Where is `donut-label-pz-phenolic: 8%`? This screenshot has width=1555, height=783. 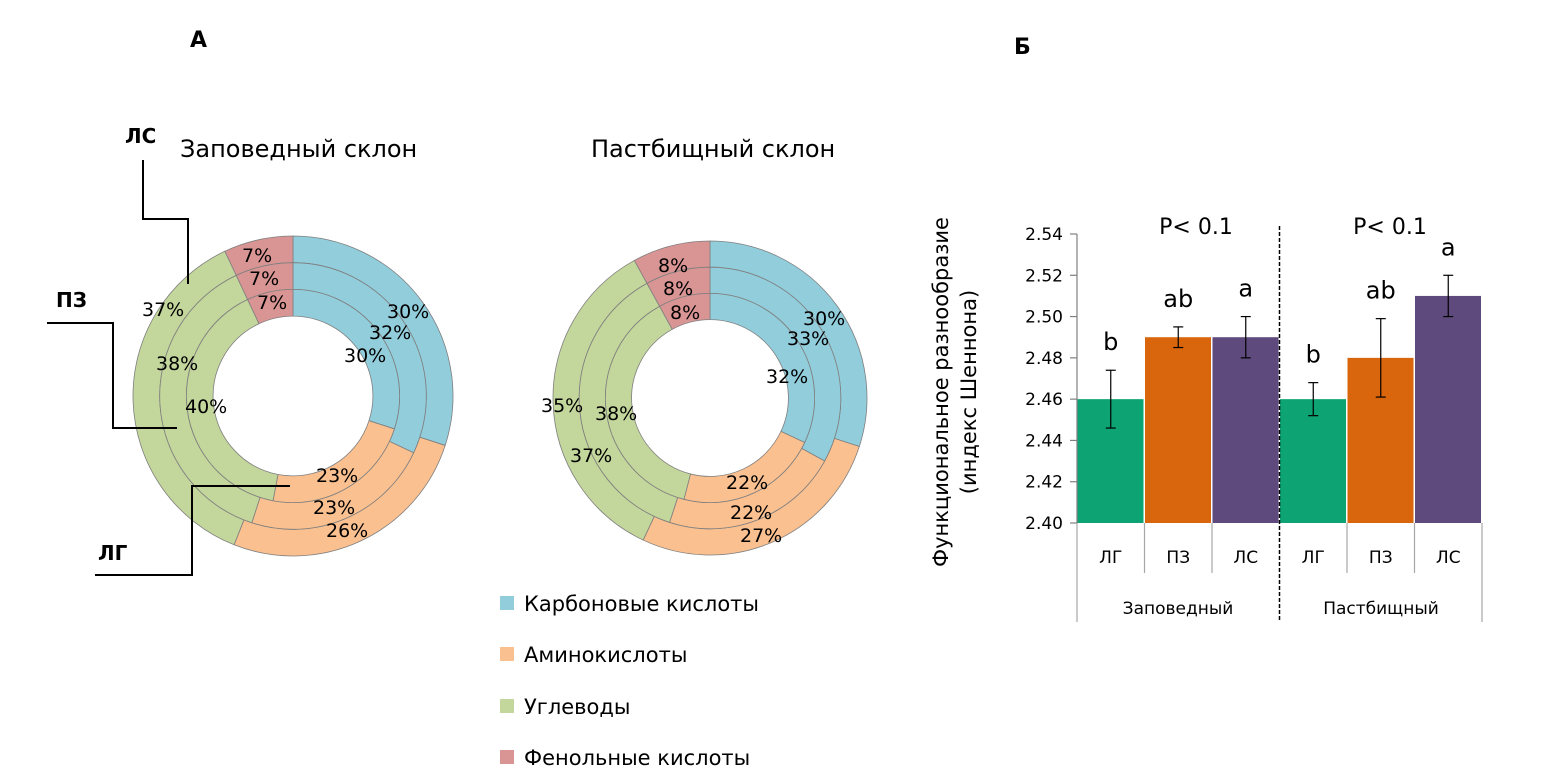
donut-label-pz-phenolic: 8% is located at coordinates (678, 289).